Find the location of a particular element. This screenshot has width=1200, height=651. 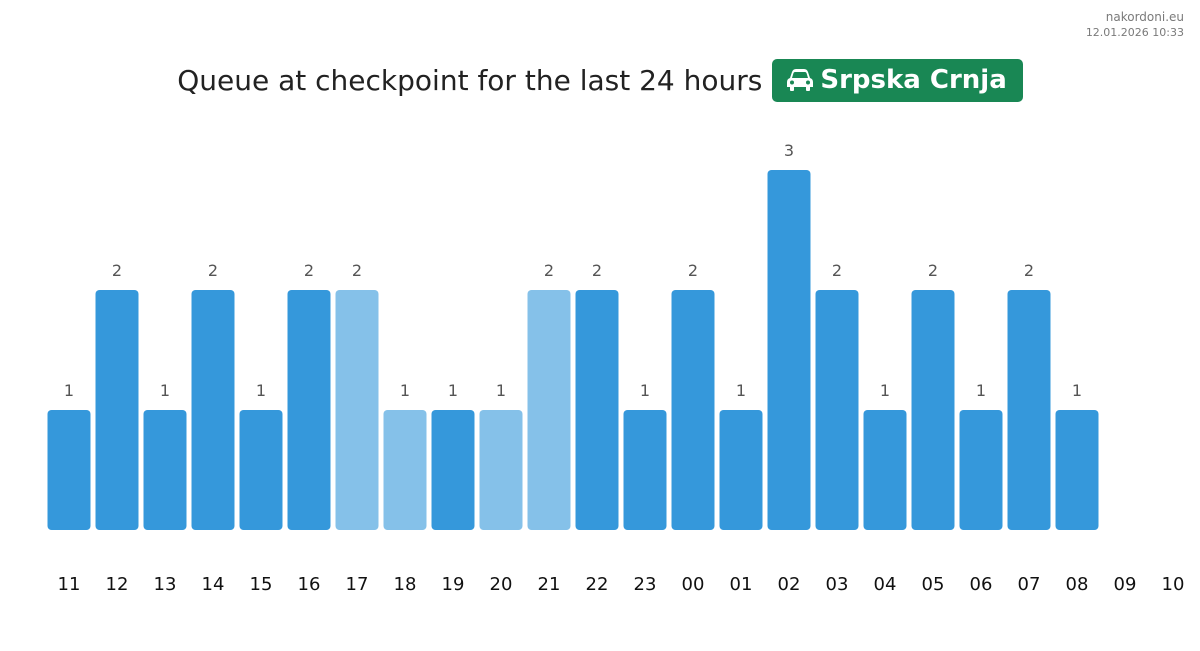

data-label-23: 1 is located at coordinates (645, 390).